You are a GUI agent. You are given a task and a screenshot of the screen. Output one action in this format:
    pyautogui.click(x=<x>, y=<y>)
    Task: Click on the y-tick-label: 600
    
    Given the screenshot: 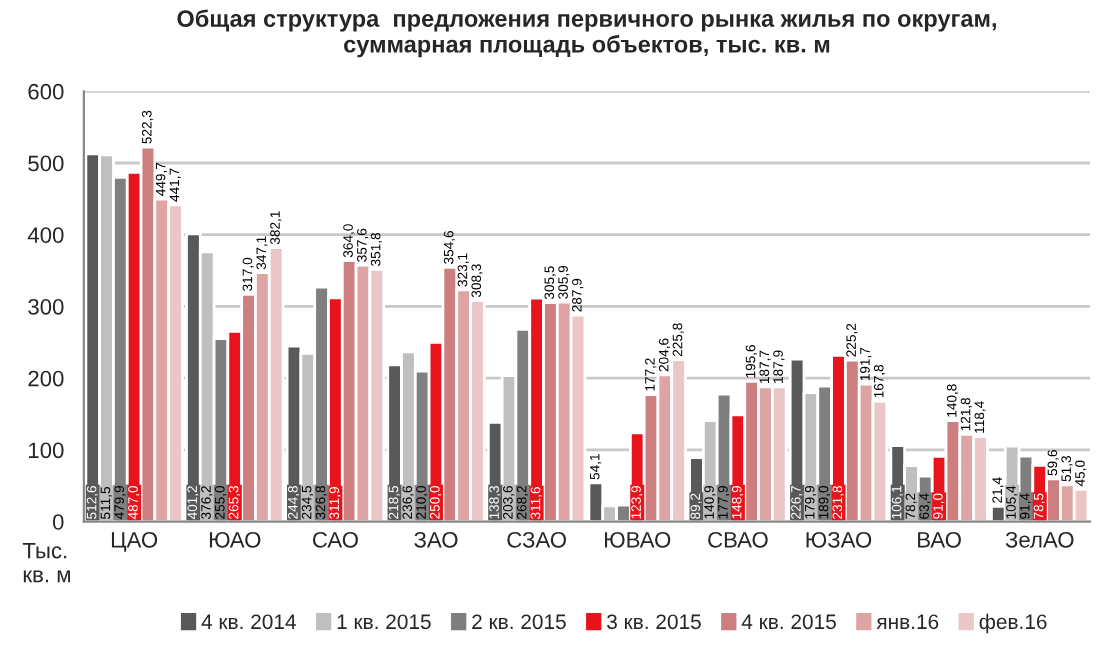 What is the action you would take?
    pyautogui.click(x=46, y=91)
    